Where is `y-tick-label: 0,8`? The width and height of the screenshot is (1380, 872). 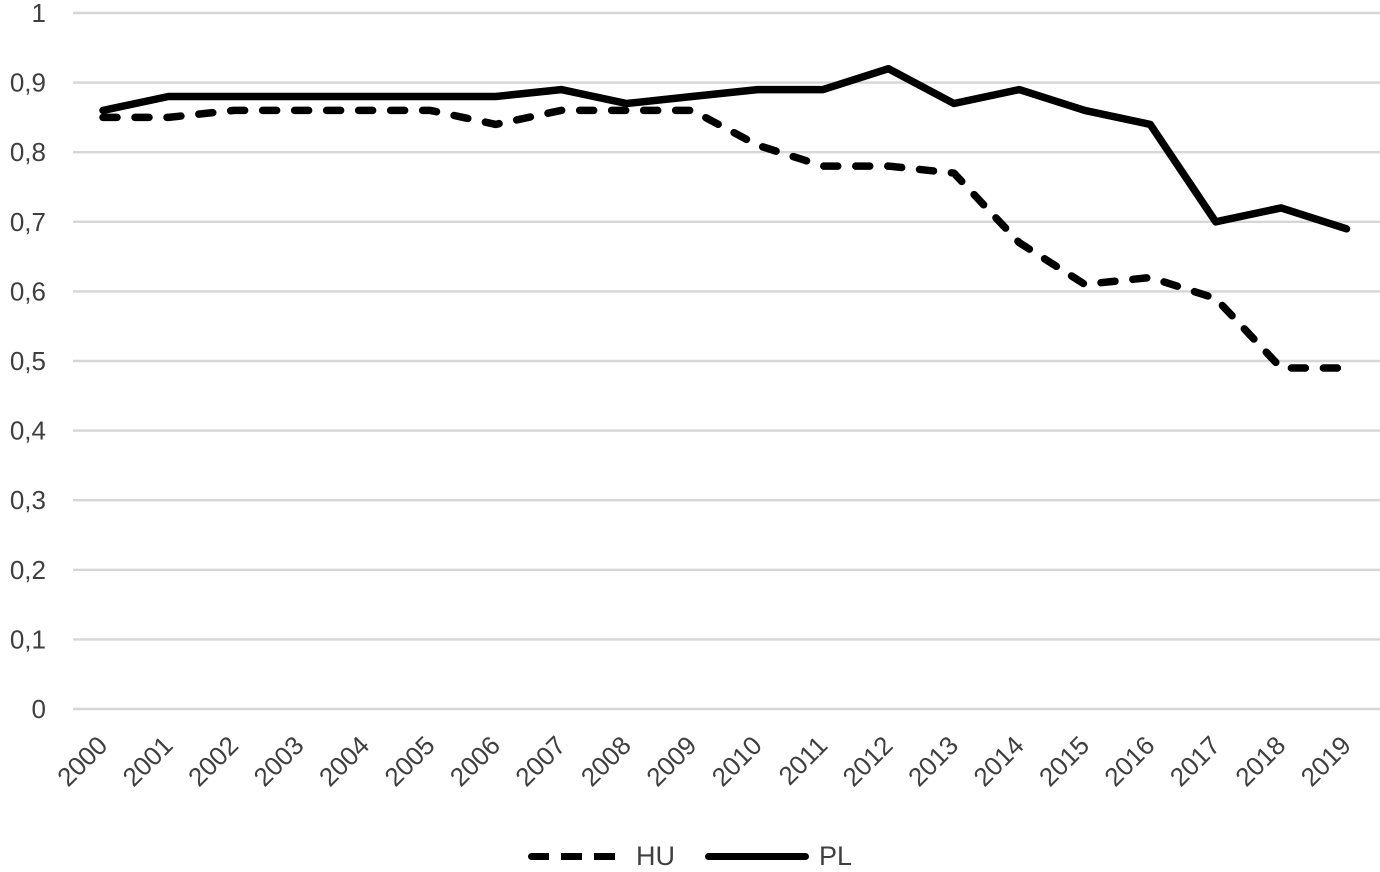 y-tick-label: 0,8 is located at coordinates (28, 152).